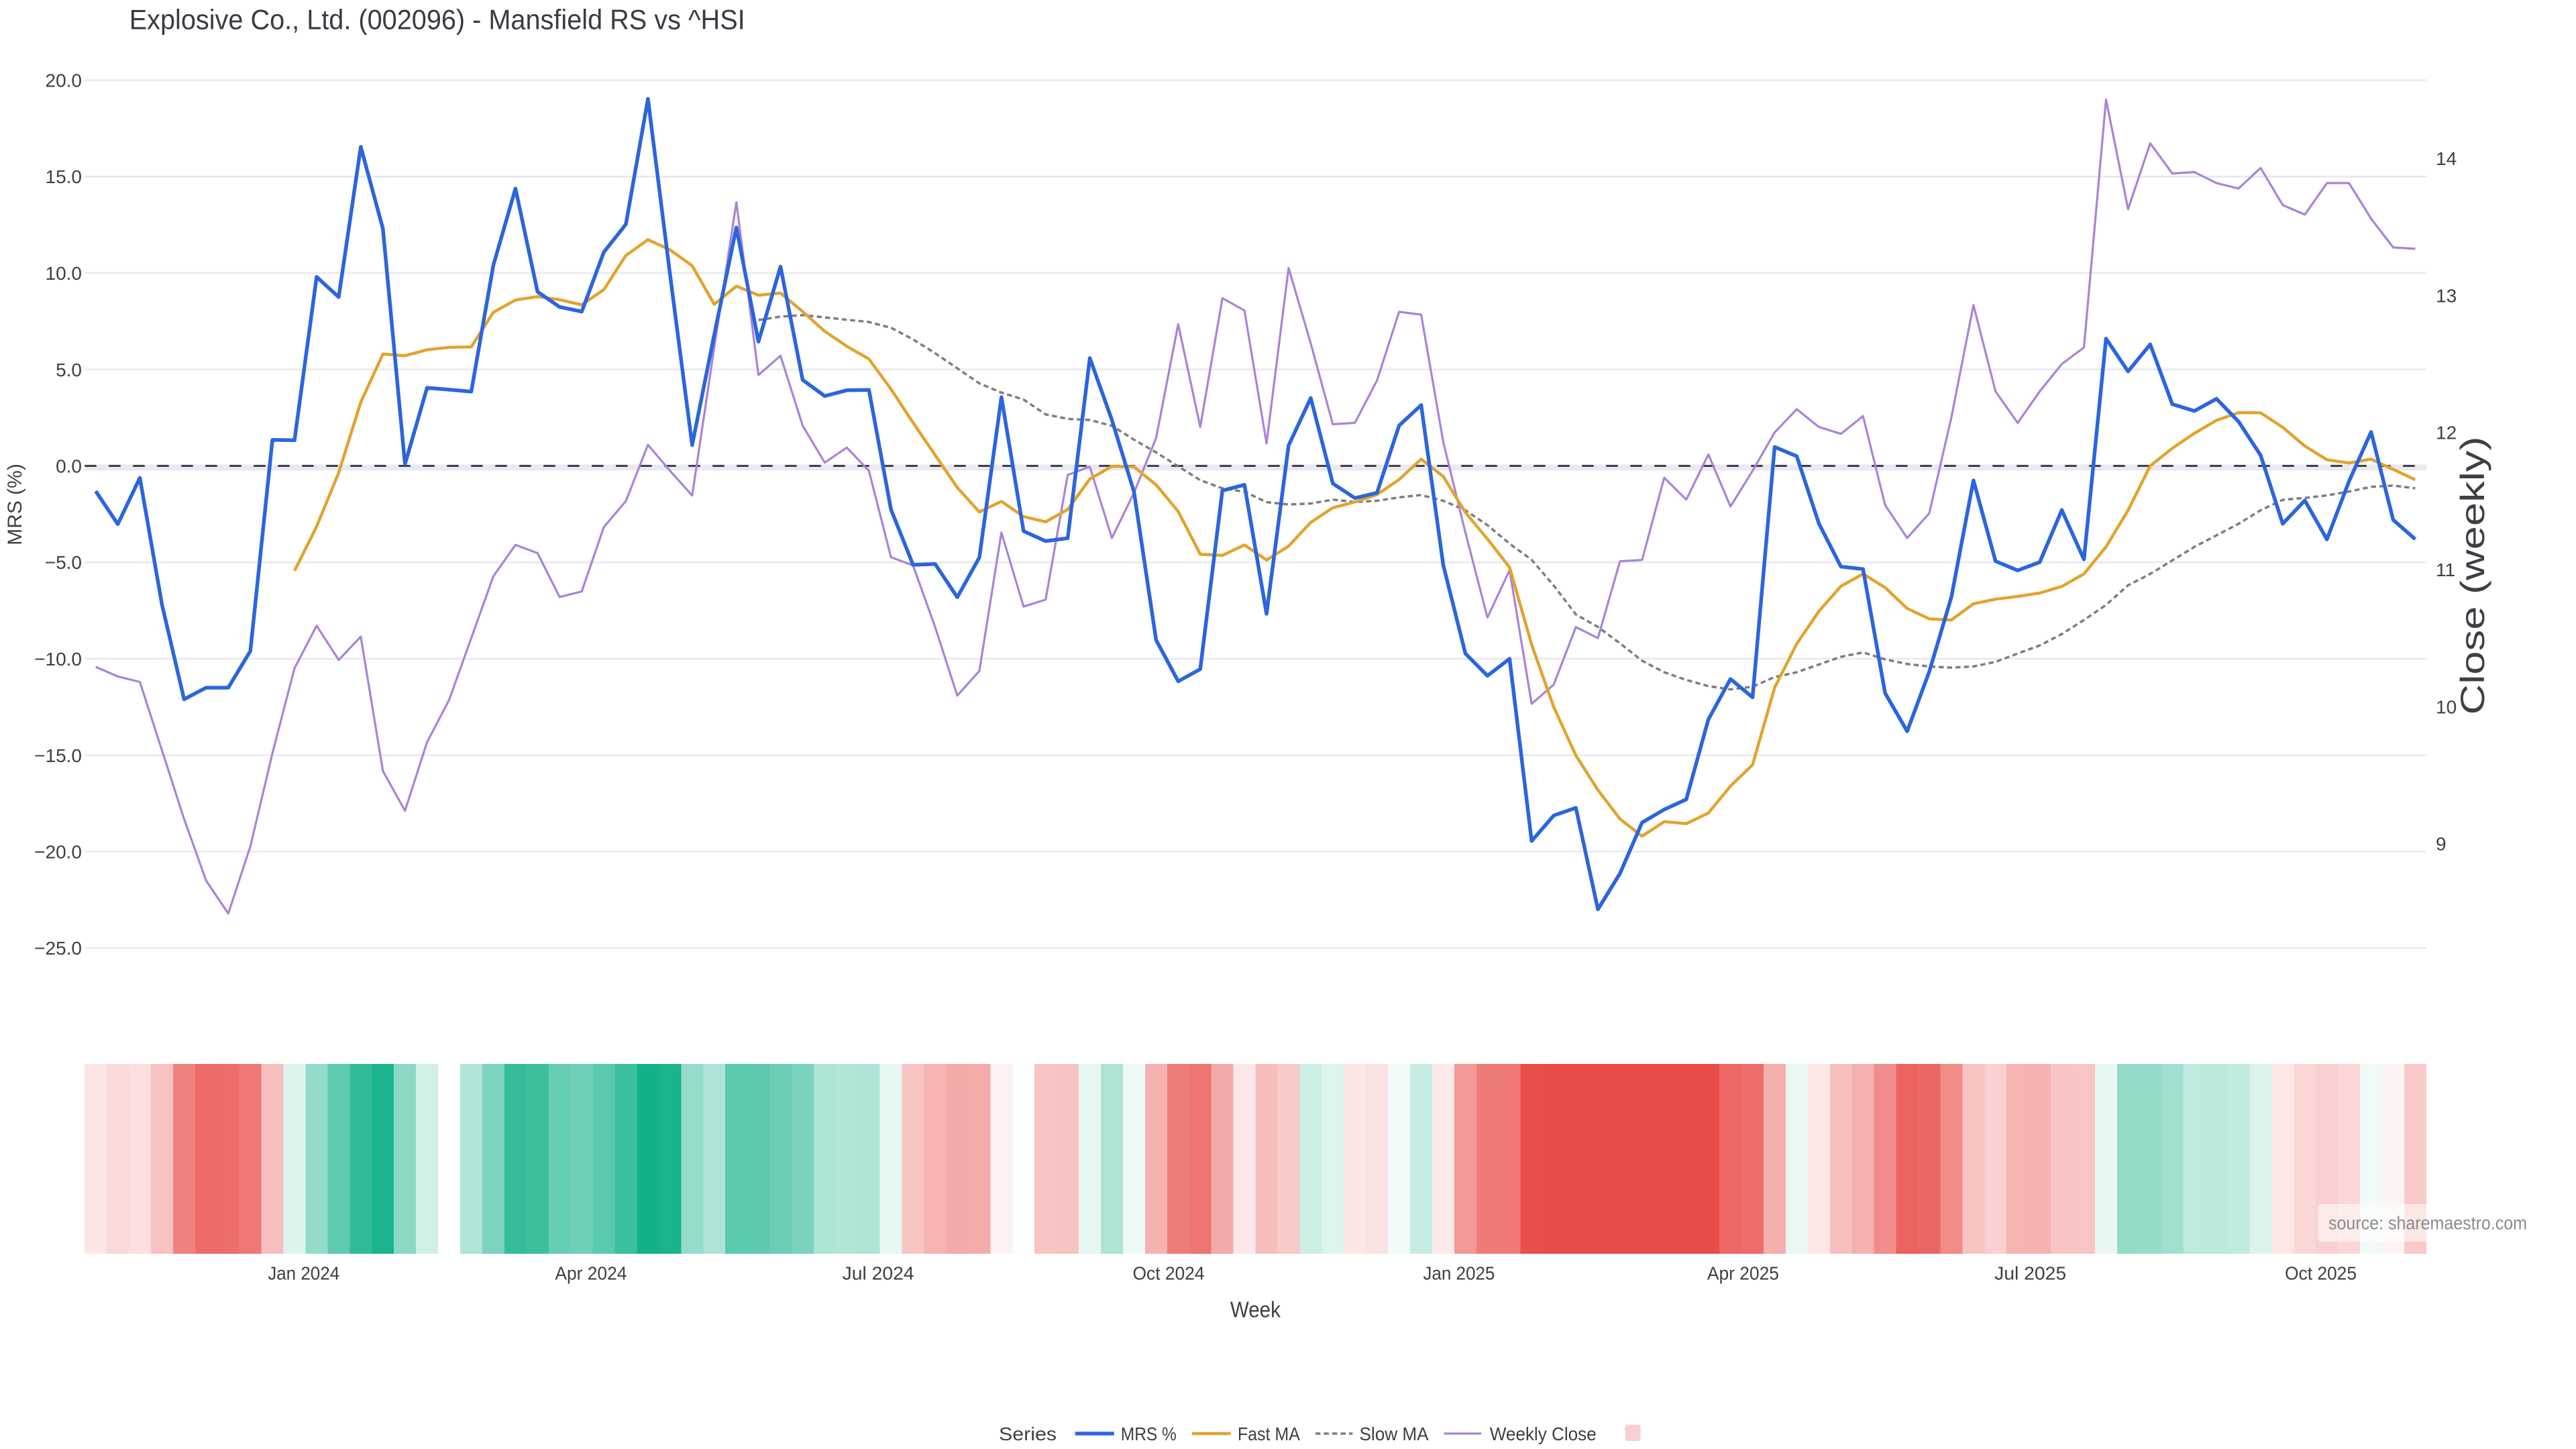  What do you see at coordinates (591, 1273) in the screenshot?
I see `svg-text: Apr 2024` at bounding box center [591, 1273].